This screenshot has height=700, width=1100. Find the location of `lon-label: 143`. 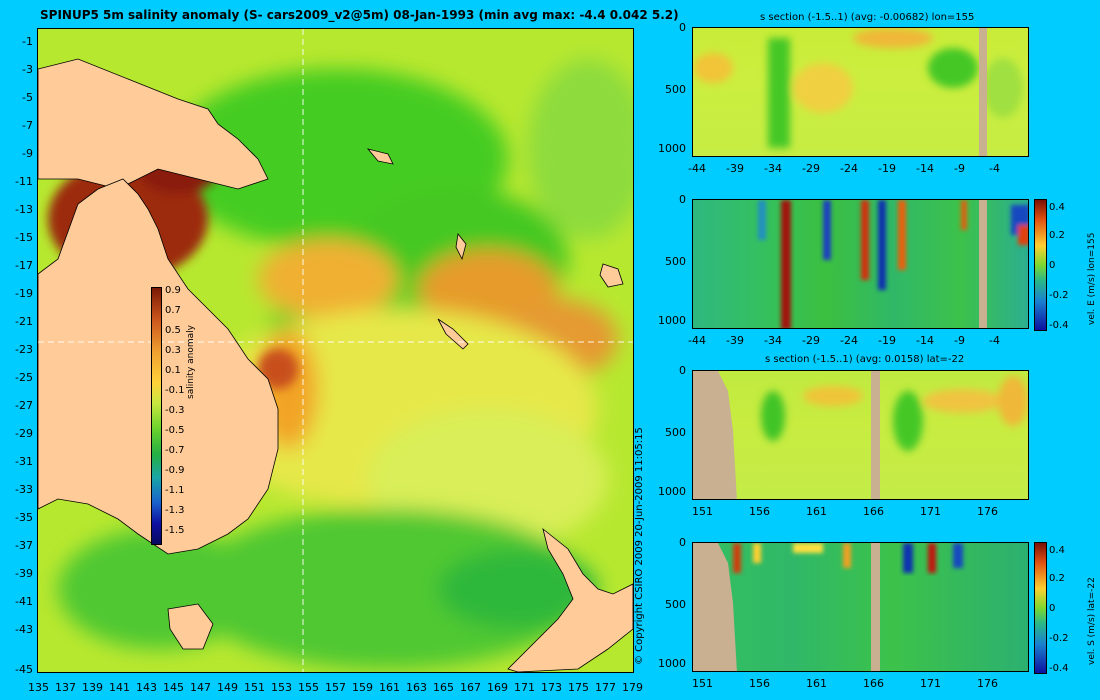

lon-label: 143 is located at coordinates (146, 687).